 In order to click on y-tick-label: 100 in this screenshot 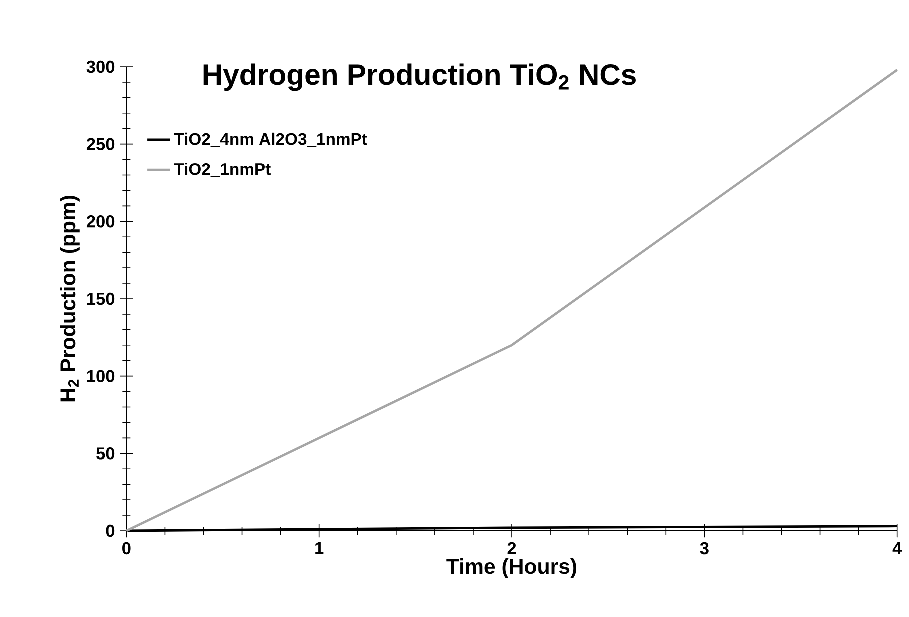, I will do `click(101, 376)`.